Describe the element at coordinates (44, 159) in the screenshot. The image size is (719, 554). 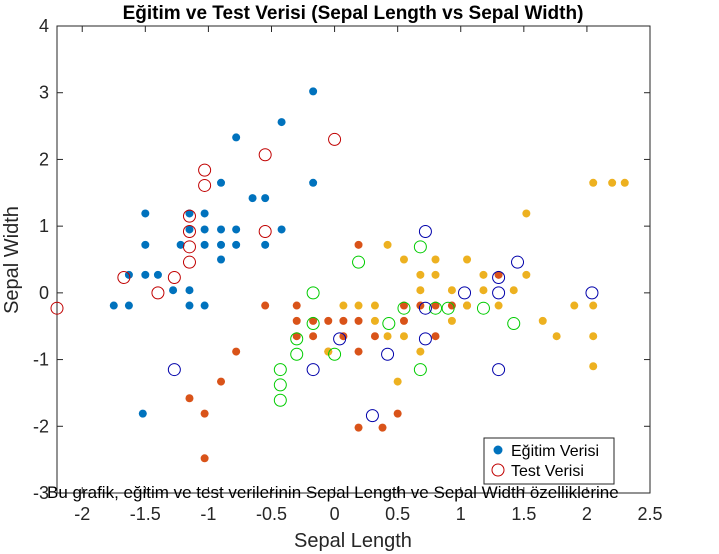
I see `y-tick-label: 2` at that location.